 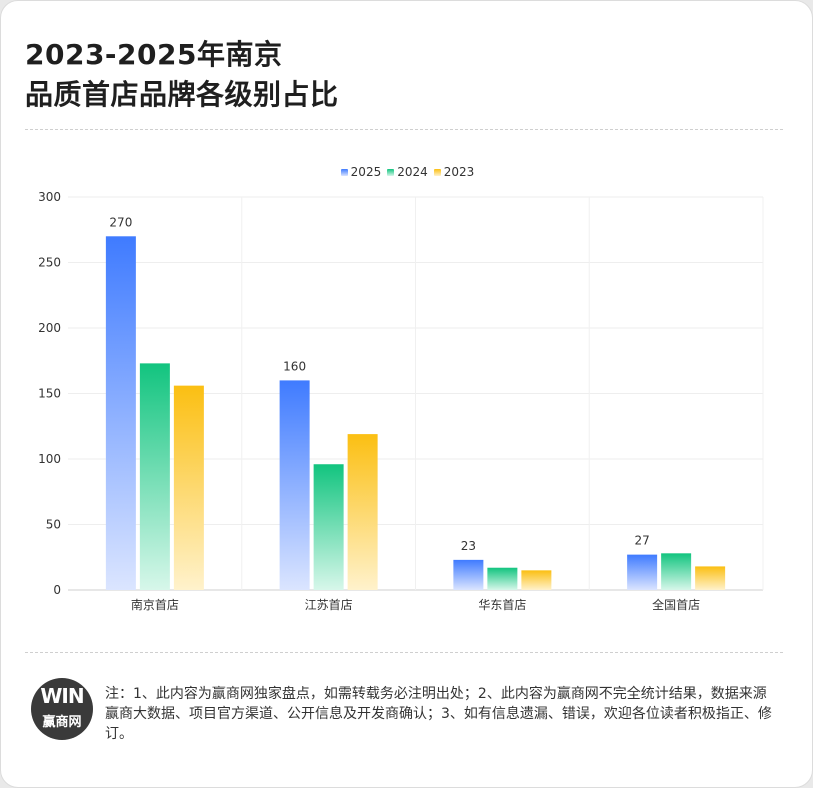 I want to click on y-tick-label: 150, so click(x=49, y=394).